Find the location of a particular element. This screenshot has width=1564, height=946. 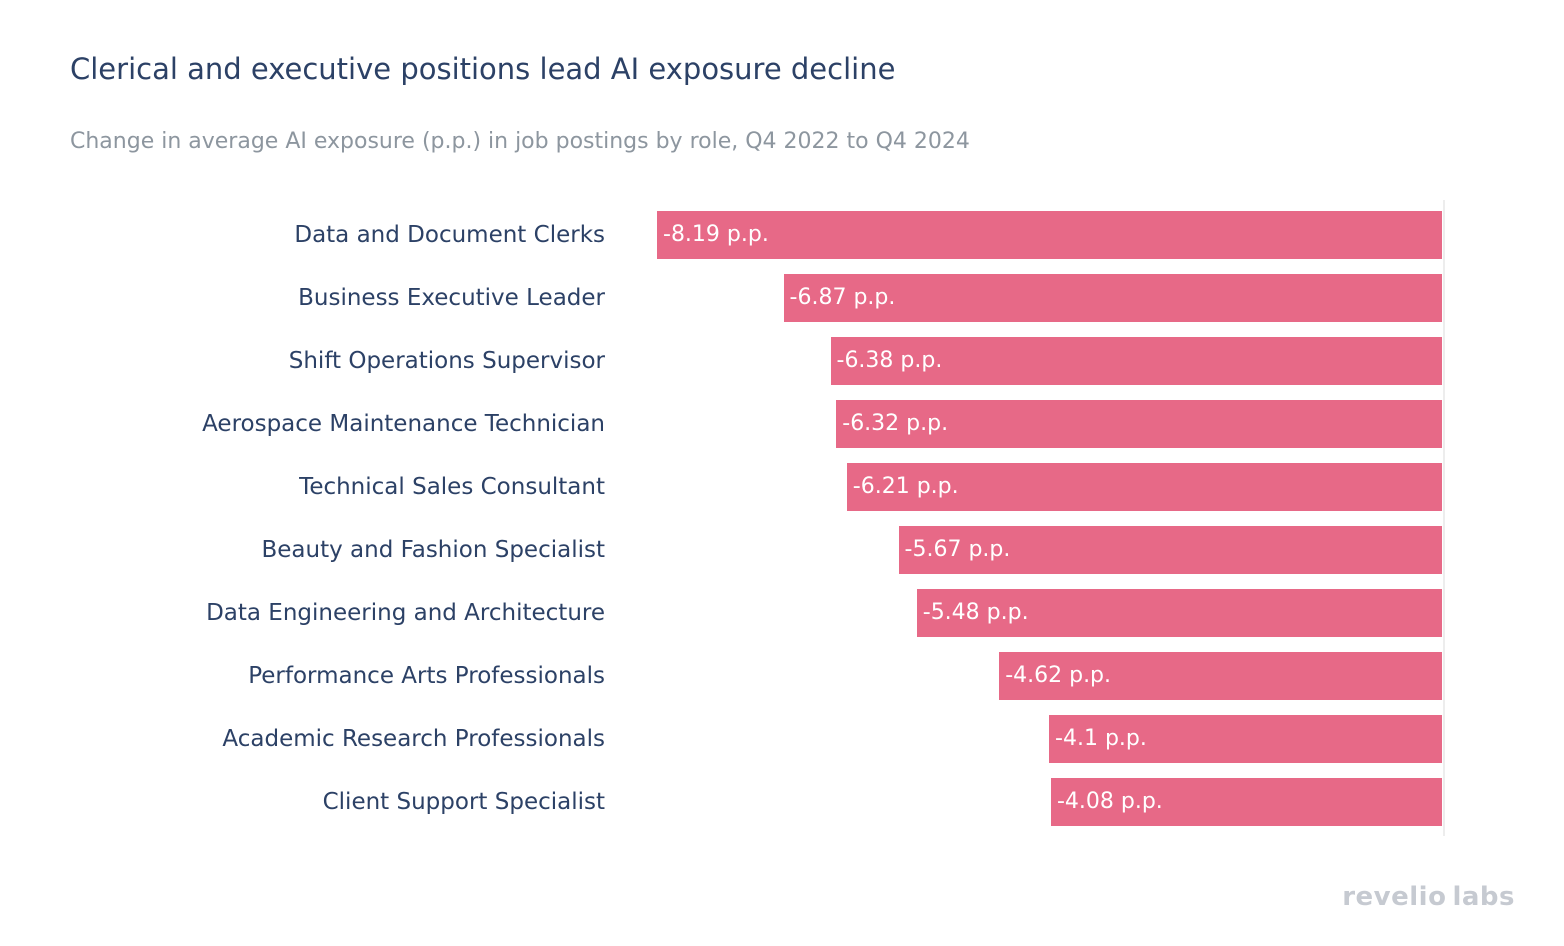

chart-row: Client Support Specialist -4.08 p.p. is located at coordinates (756, 801).